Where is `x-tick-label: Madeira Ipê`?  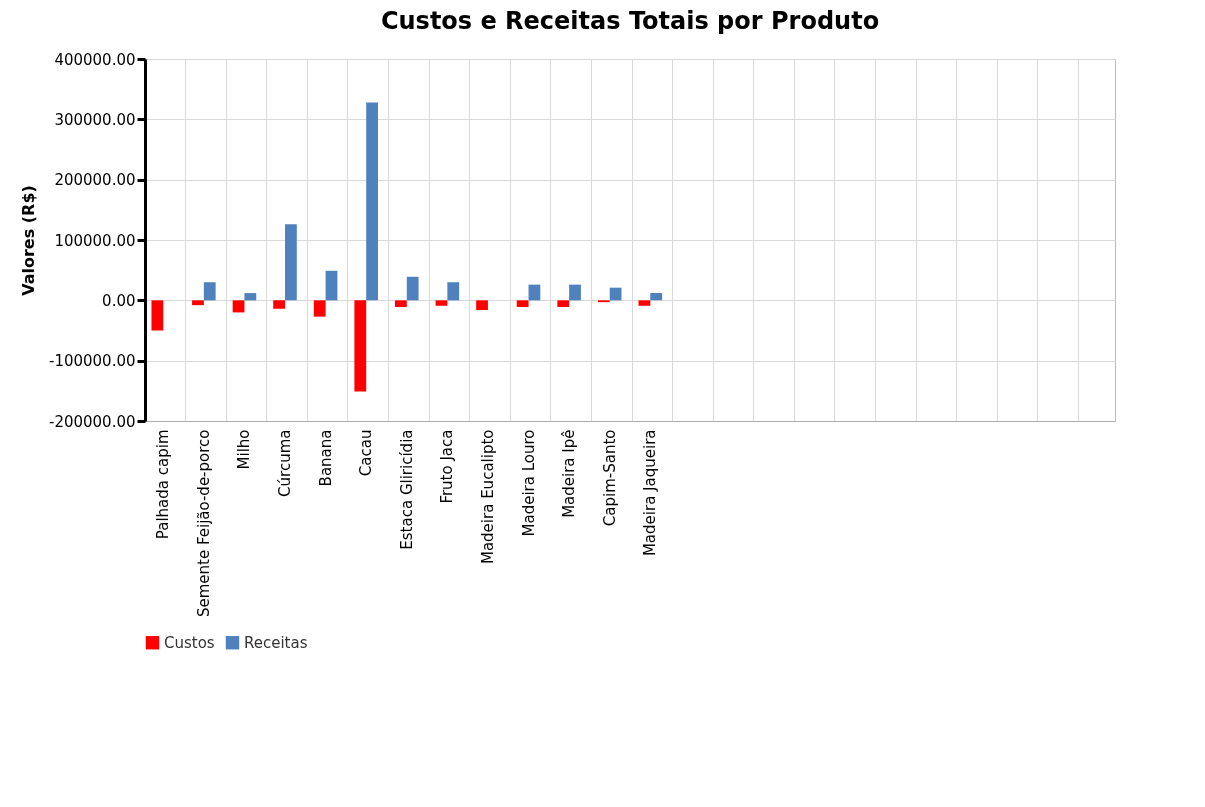 x-tick-label: Madeira Ipê is located at coordinates (569, 473).